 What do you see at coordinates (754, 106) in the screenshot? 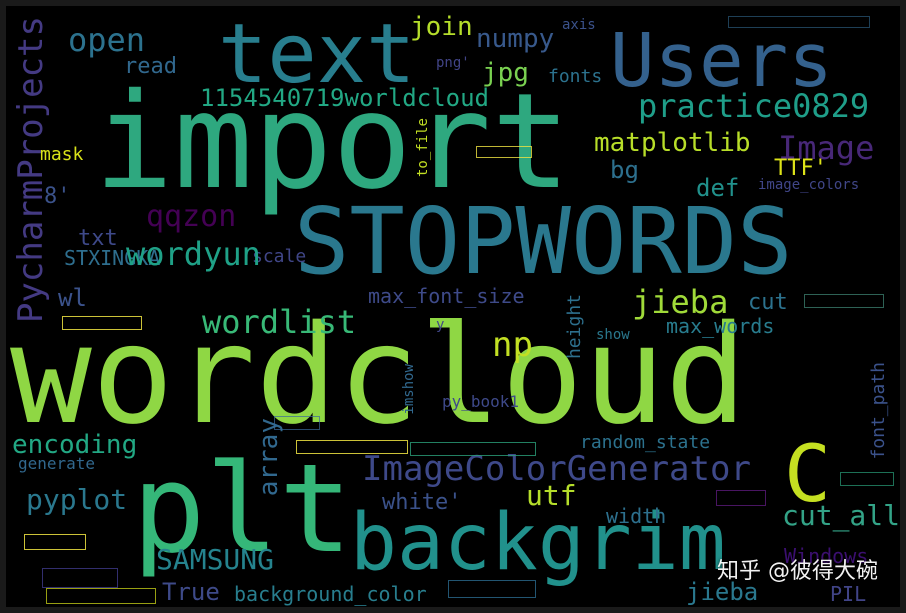
I see `word-practice0829: practice0829` at bounding box center [754, 106].